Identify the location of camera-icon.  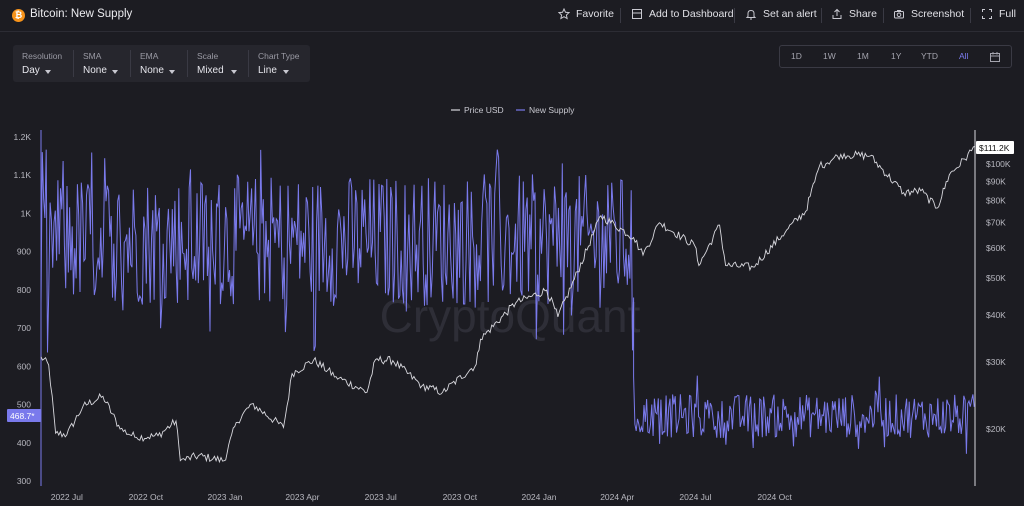
(899, 14).